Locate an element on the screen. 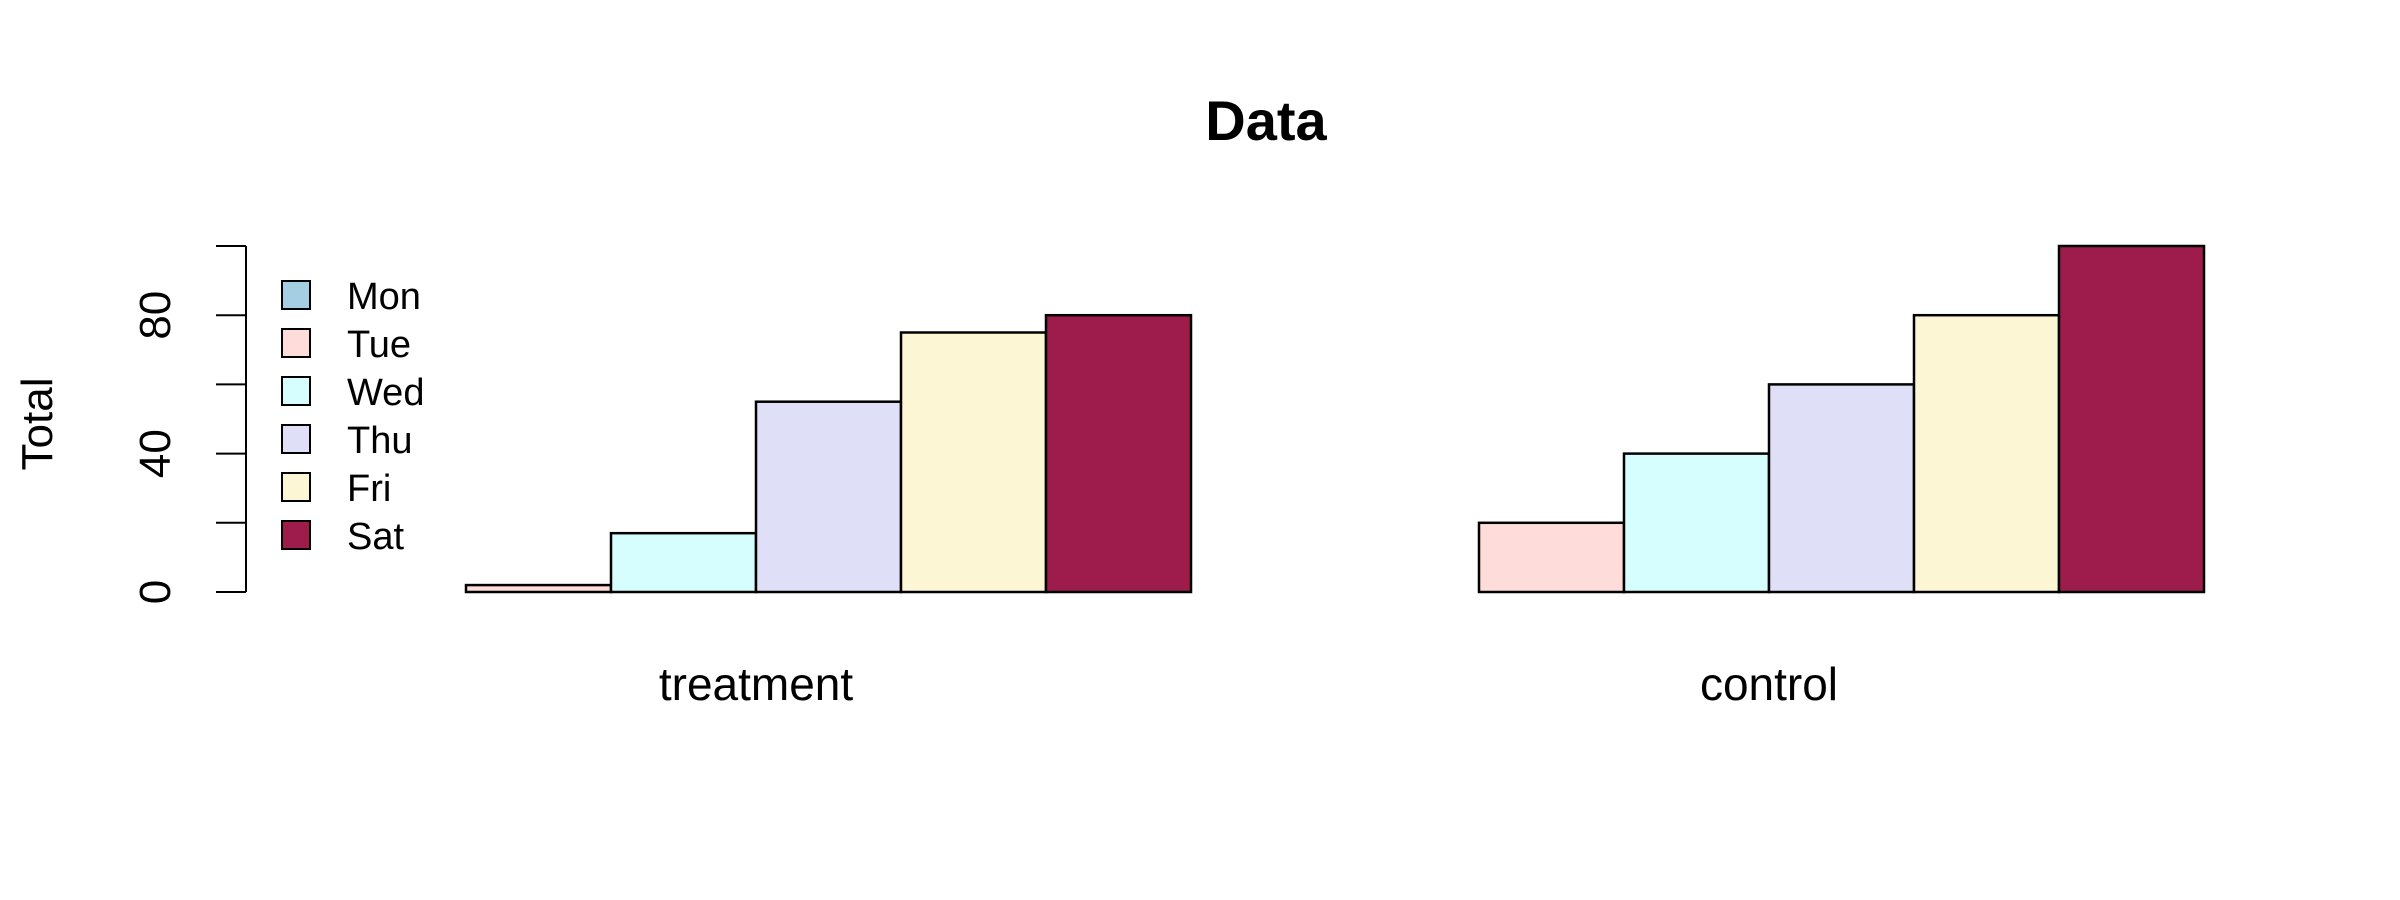 This screenshot has height=900, width=2400. y-tick-label: 40 is located at coordinates (155, 453).